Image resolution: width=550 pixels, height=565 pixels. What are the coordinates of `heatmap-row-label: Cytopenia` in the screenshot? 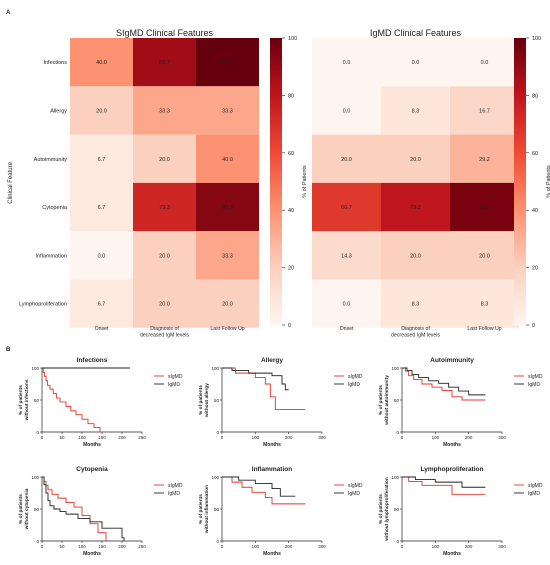 It's located at (55, 208).